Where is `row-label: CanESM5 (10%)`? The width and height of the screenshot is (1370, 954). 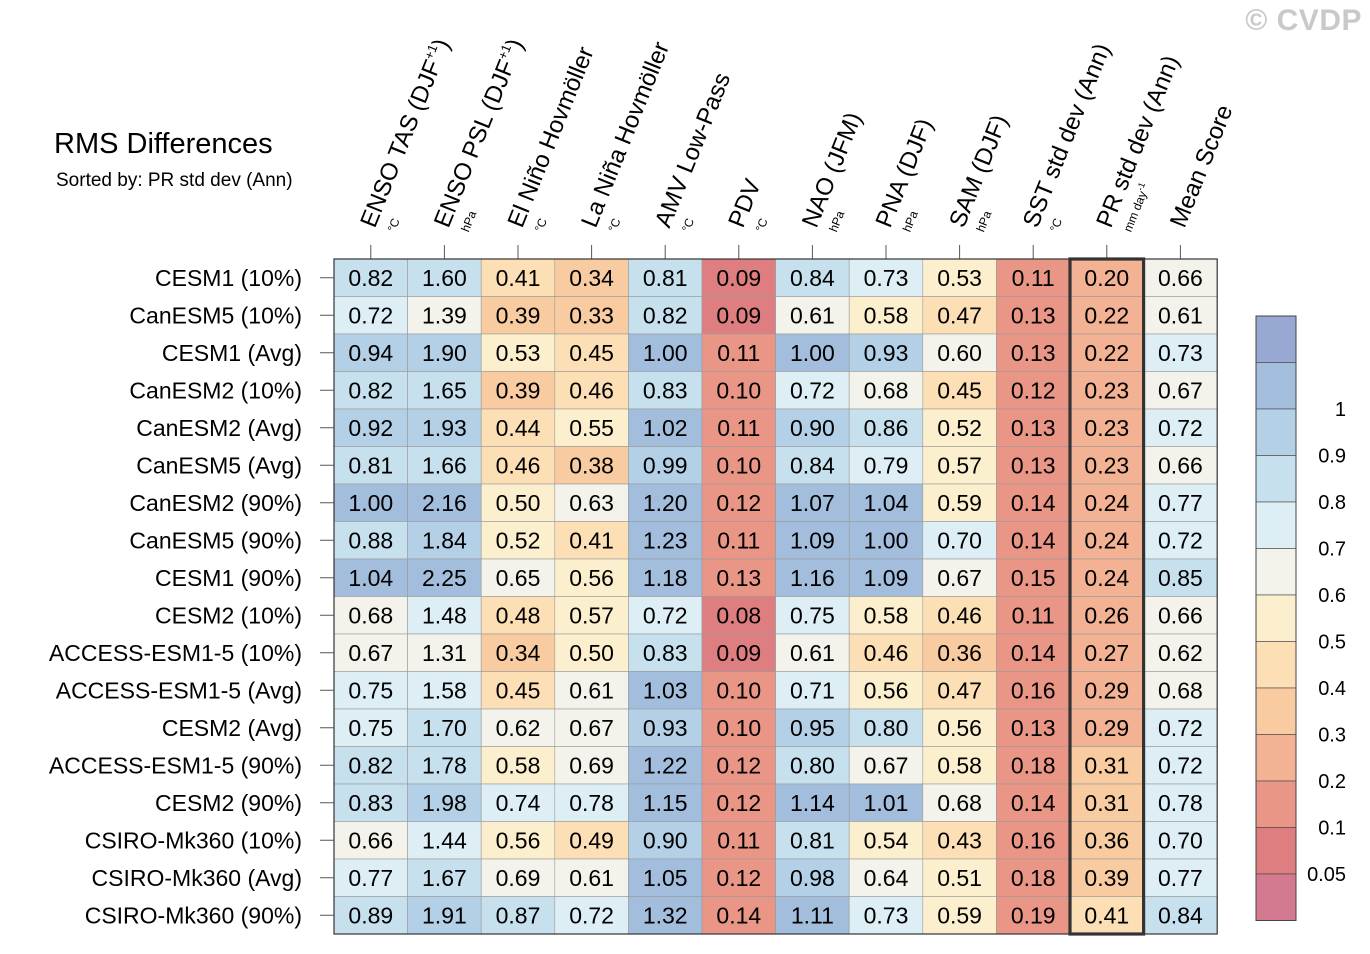 row-label: CanESM5 (10%) is located at coordinates (215, 315).